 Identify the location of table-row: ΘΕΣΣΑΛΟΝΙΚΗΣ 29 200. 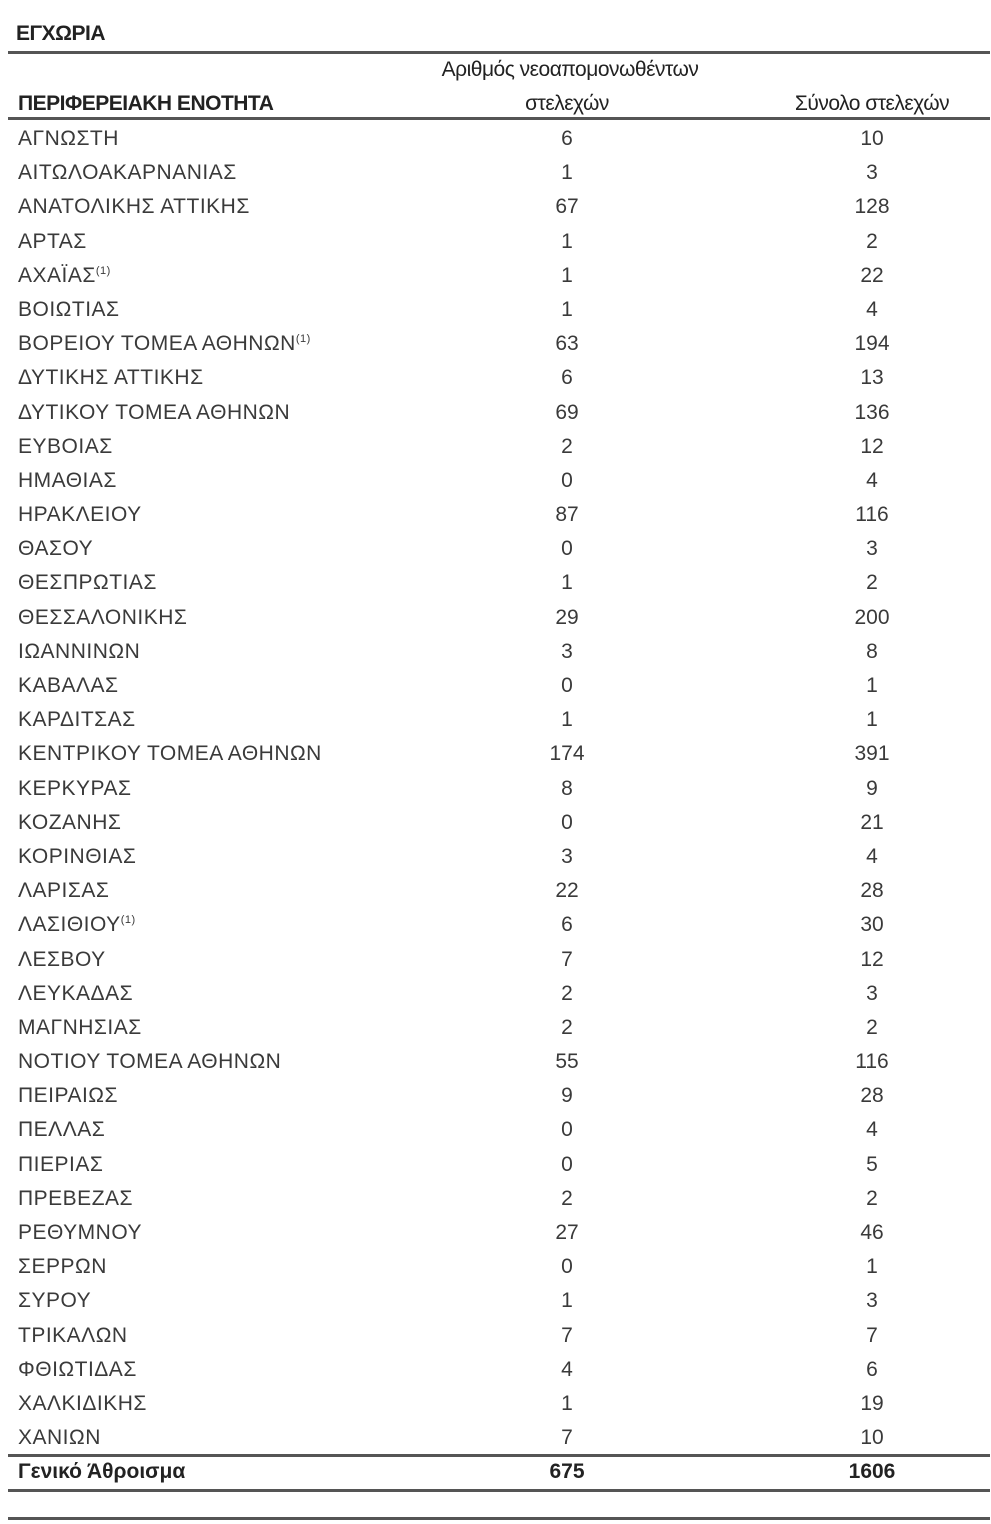
(495, 618).